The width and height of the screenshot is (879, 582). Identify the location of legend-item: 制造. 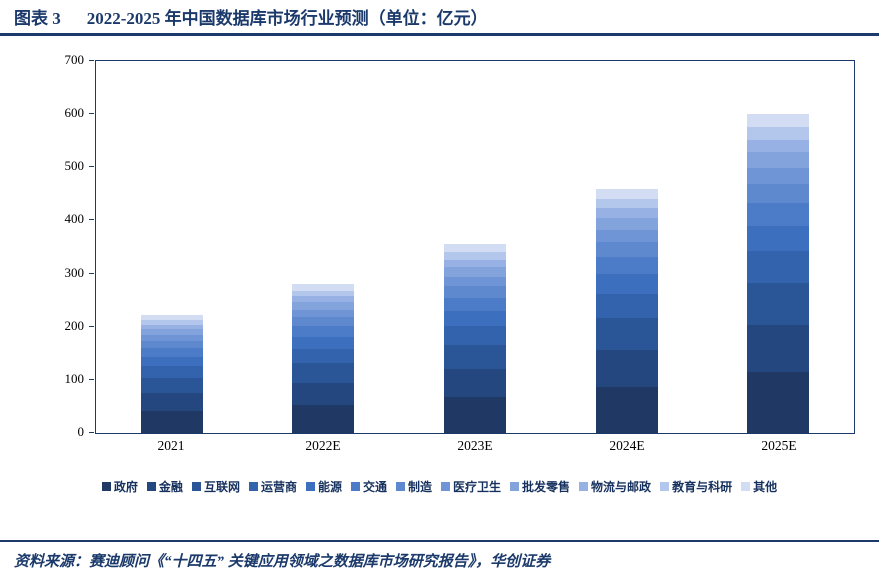
(414, 486).